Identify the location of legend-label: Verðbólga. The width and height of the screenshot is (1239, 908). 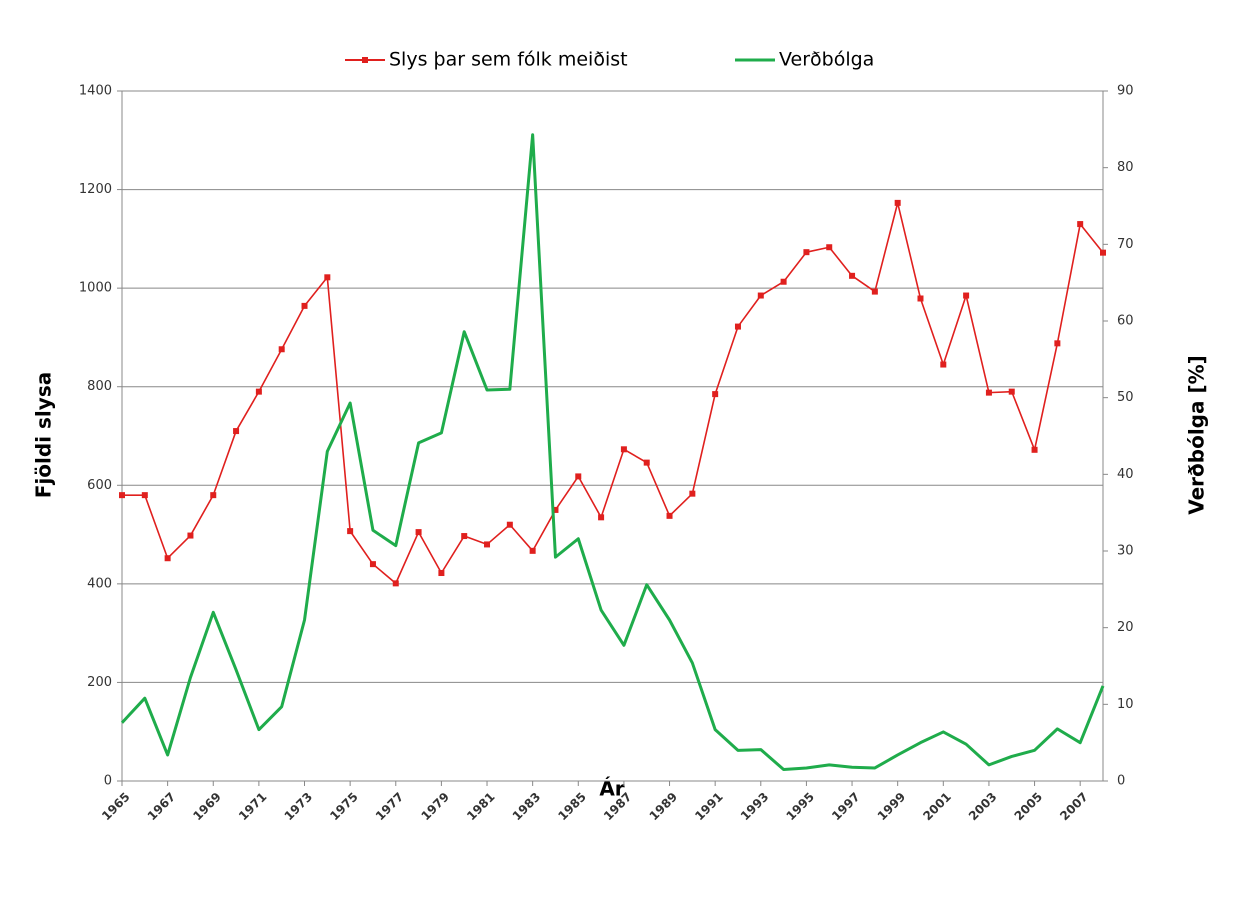
(826, 60).